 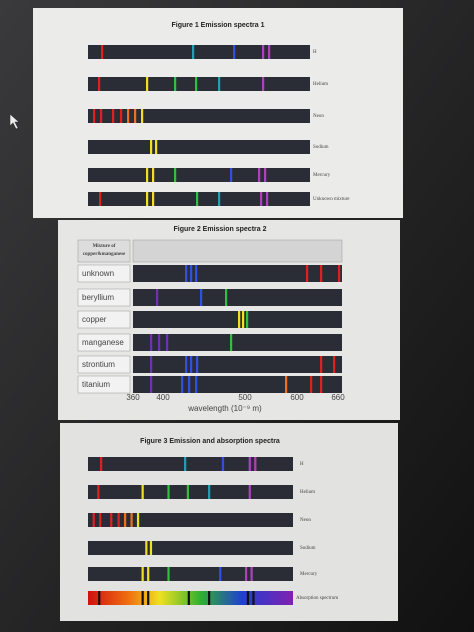 What do you see at coordinates (220, 229) in the screenshot?
I see `figure2-title: Figure 2 Emission spectra 2` at bounding box center [220, 229].